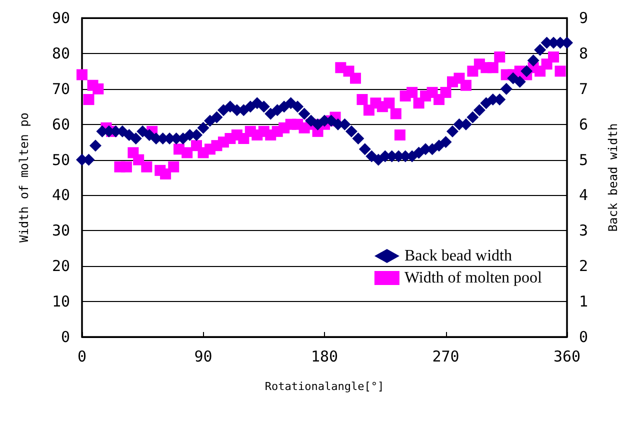 This screenshot has height=421, width=627. What do you see at coordinates (583, 195) in the screenshot?
I see `y2-tick-label: 4` at bounding box center [583, 195].